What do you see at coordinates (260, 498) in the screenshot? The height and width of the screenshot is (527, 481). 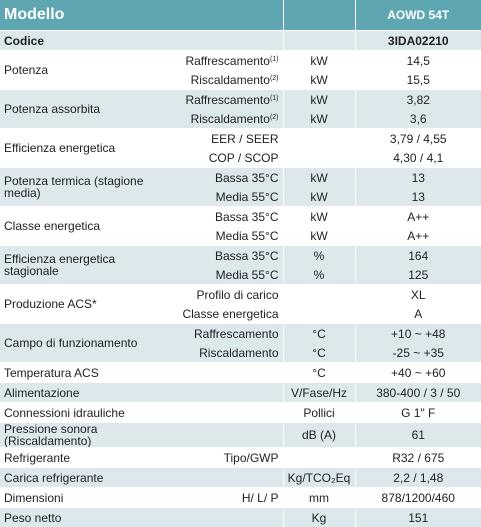 I see `sub-text: H/ L/ P` at bounding box center [260, 498].